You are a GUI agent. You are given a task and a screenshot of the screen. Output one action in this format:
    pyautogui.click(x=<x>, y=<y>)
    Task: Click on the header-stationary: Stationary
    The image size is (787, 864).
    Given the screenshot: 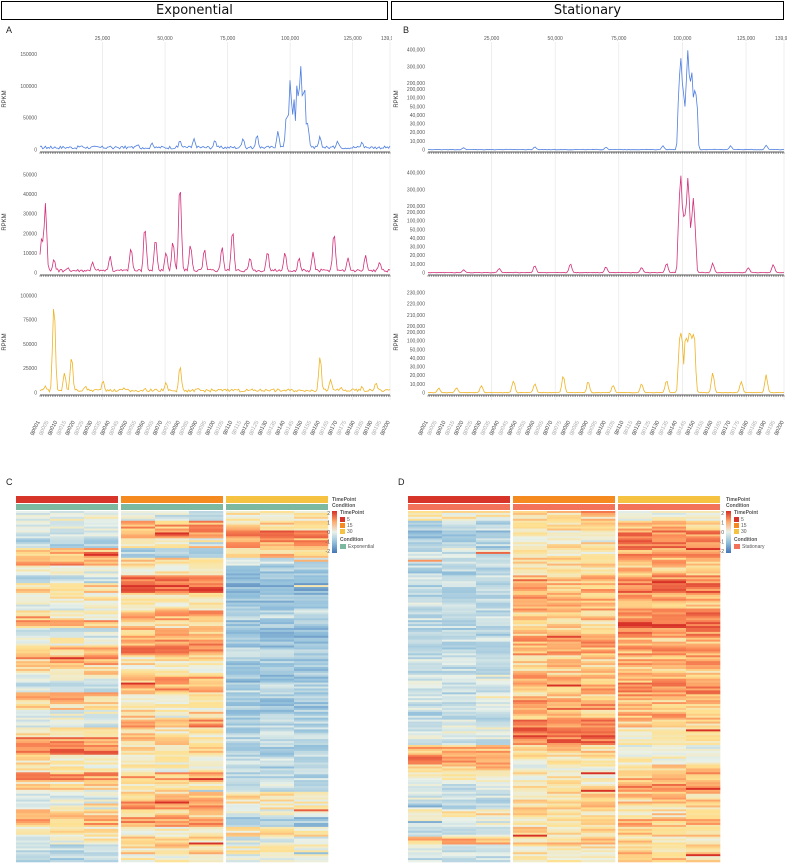 What is the action you would take?
    pyautogui.click(x=587, y=10)
    